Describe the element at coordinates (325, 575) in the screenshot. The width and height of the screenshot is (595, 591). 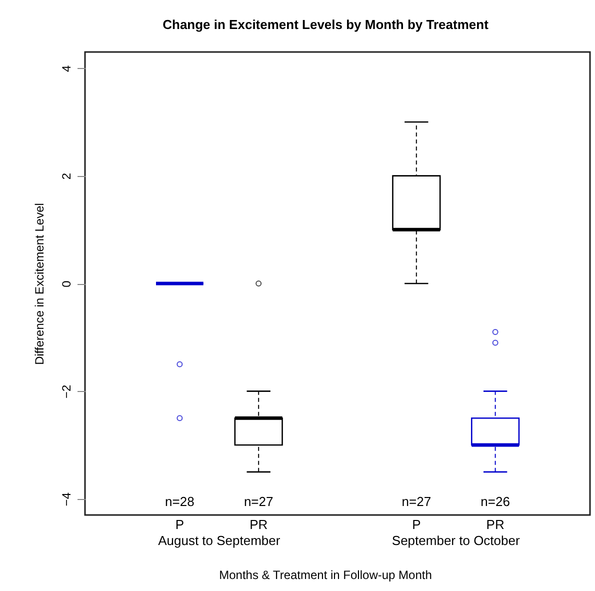
I see `x-axis-title: Months & Treatment in Follow-up Month` at that location.